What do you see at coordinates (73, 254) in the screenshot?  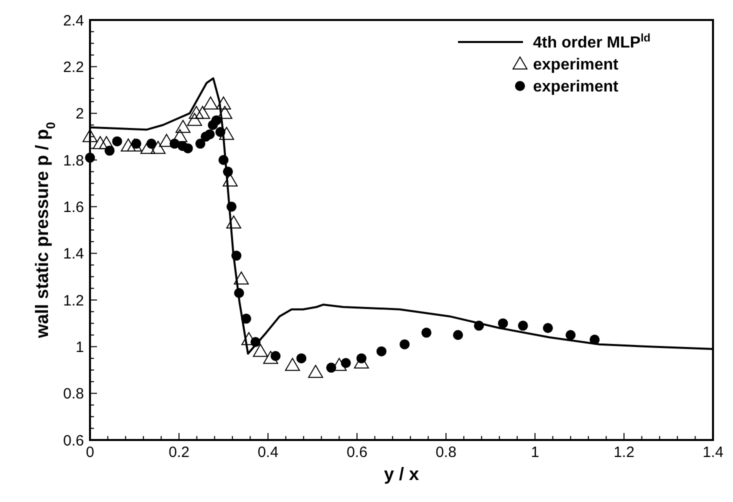 I see `y-tick-label: 1.4` at bounding box center [73, 254].